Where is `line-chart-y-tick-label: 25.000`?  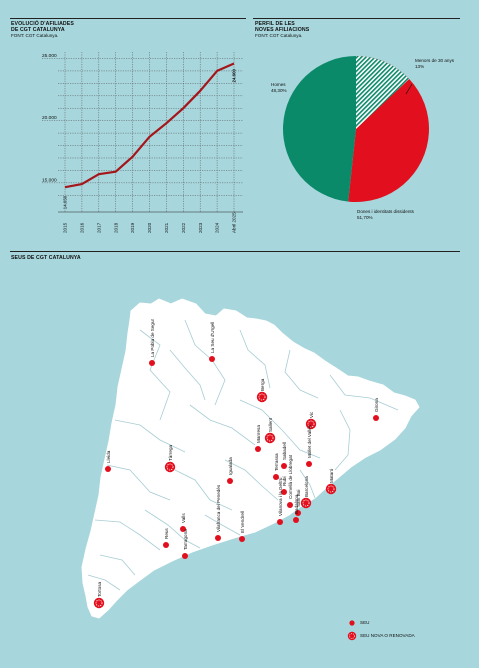
line-chart-y-tick-label: 25.000 is located at coordinates (49, 56).